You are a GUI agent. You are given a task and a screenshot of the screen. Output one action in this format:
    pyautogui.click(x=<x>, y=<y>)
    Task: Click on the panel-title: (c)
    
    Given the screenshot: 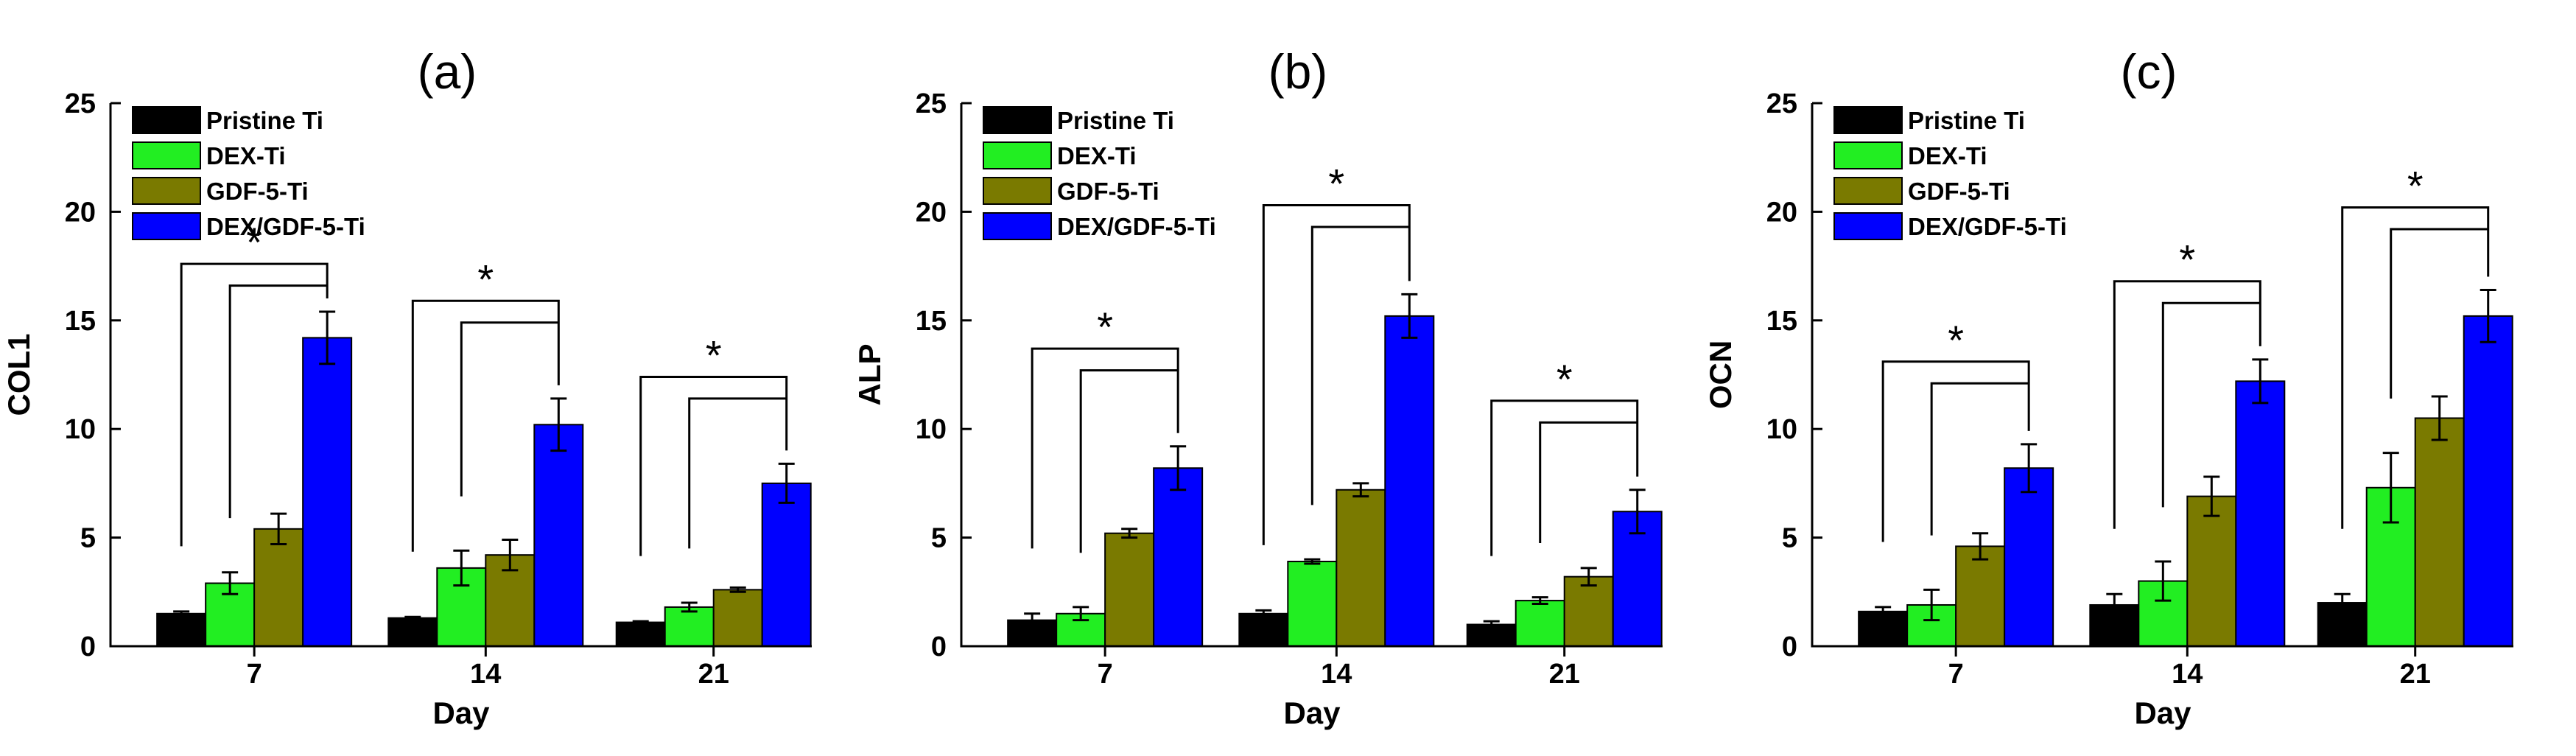 What is the action you would take?
    pyautogui.click(x=2148, y=71)
    